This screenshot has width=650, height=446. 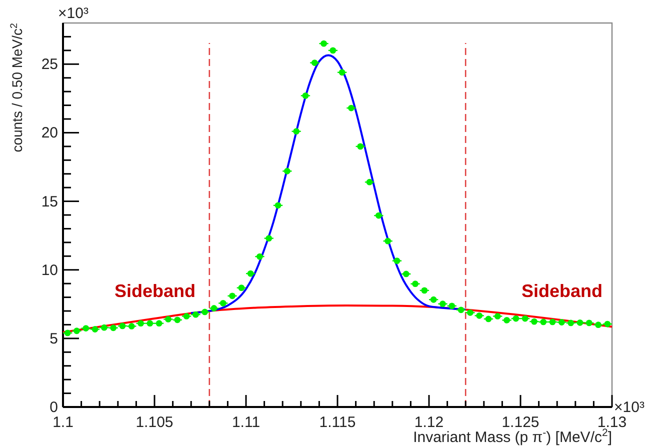 I want to click on y-tick-label: 20, so click(x=49, y=133).